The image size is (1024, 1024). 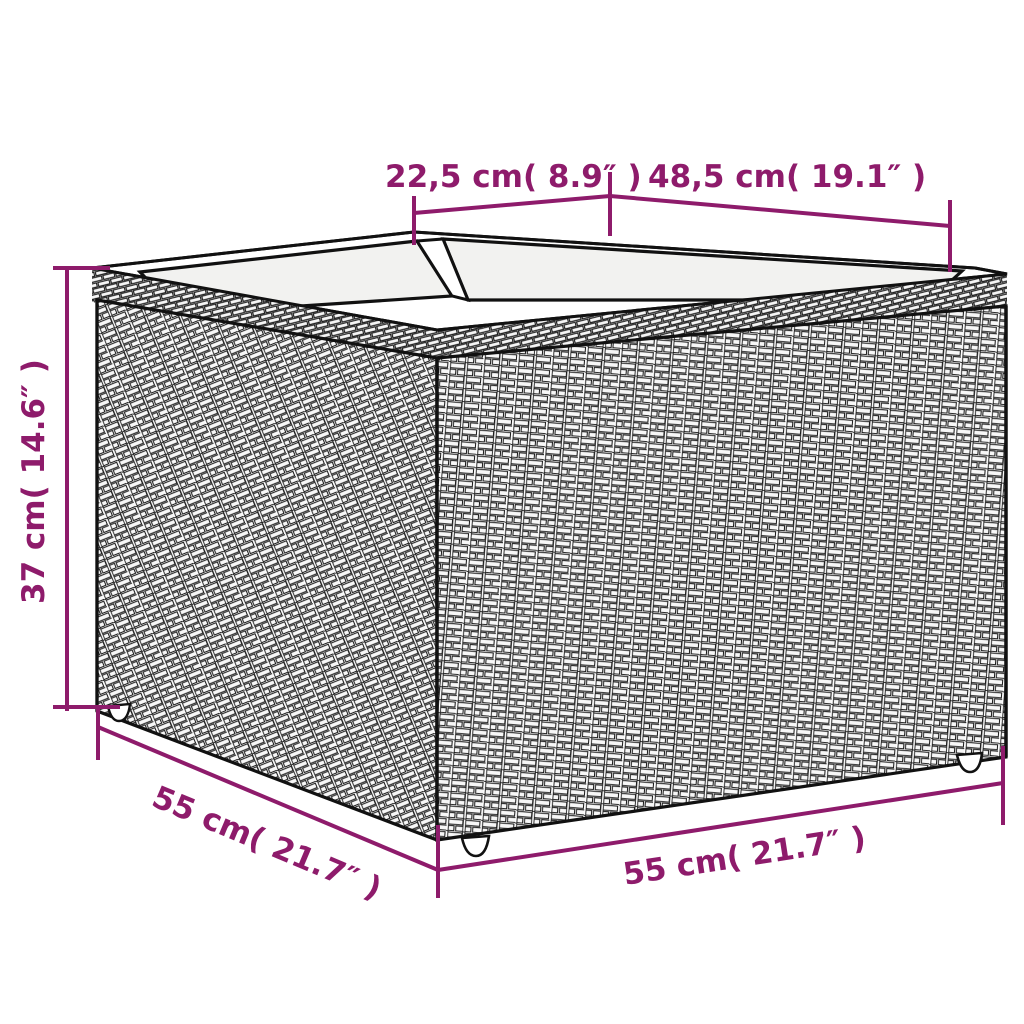 I want to click on dim-depth-line, so click(x=268, y=798).